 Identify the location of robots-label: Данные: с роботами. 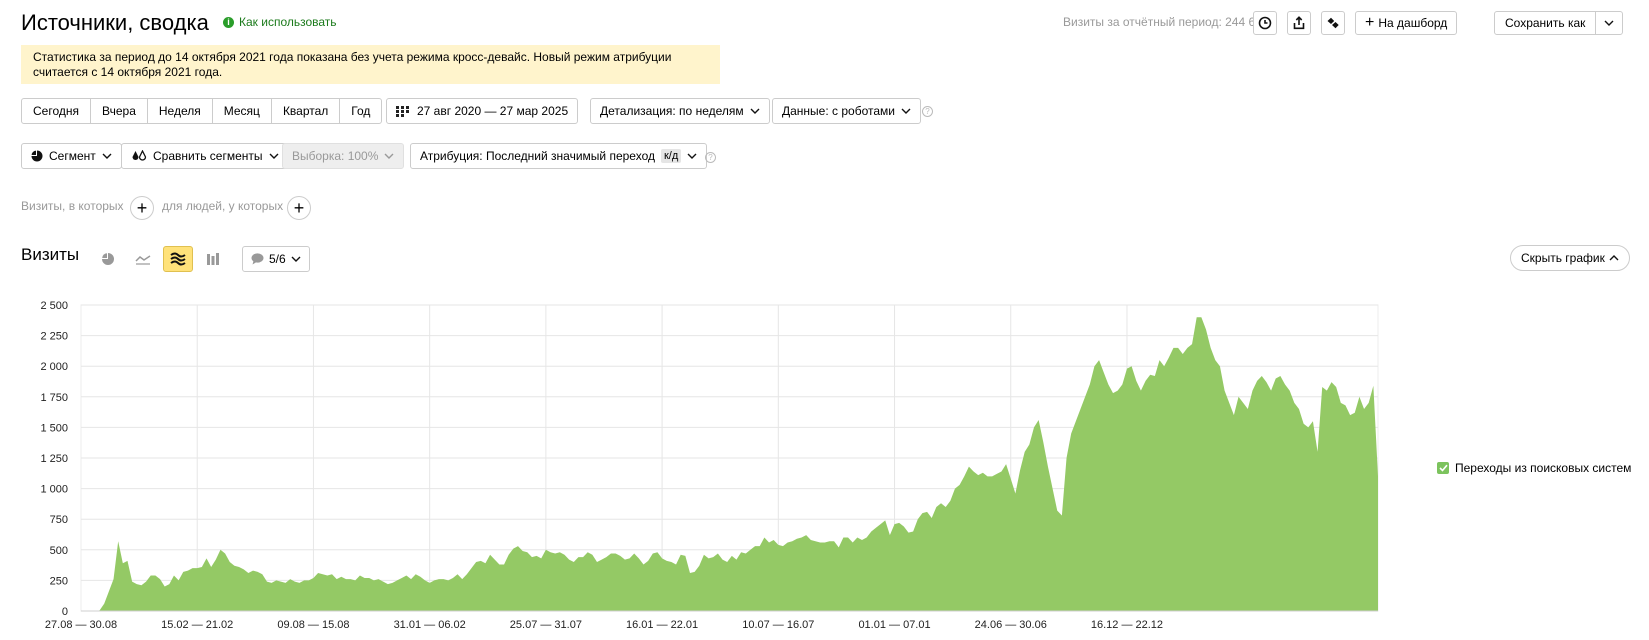
(838, 111).